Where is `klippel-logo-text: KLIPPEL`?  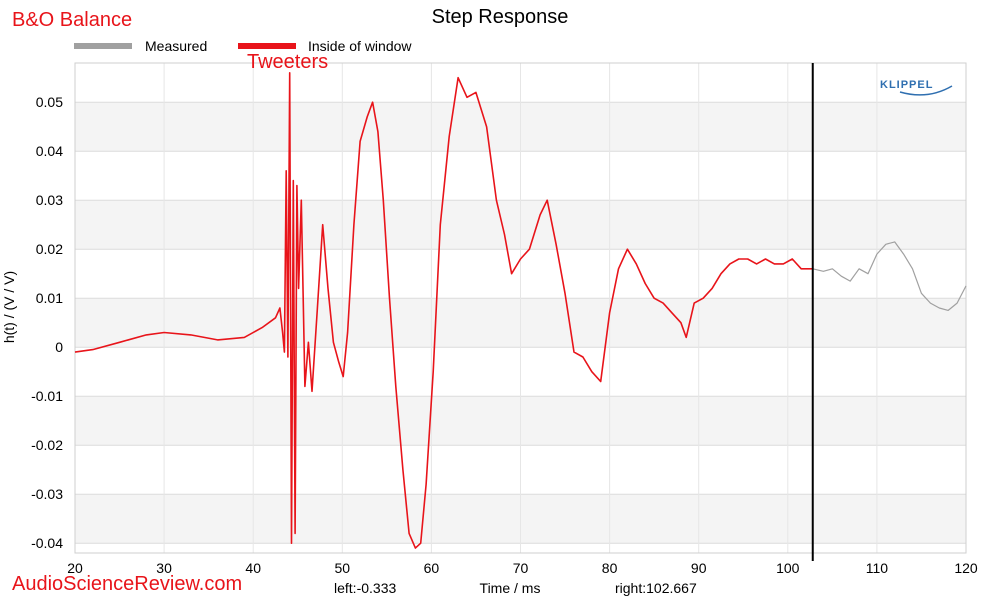
klippel-logo-text: KLIPPEL is located at coordinates (906, 85).